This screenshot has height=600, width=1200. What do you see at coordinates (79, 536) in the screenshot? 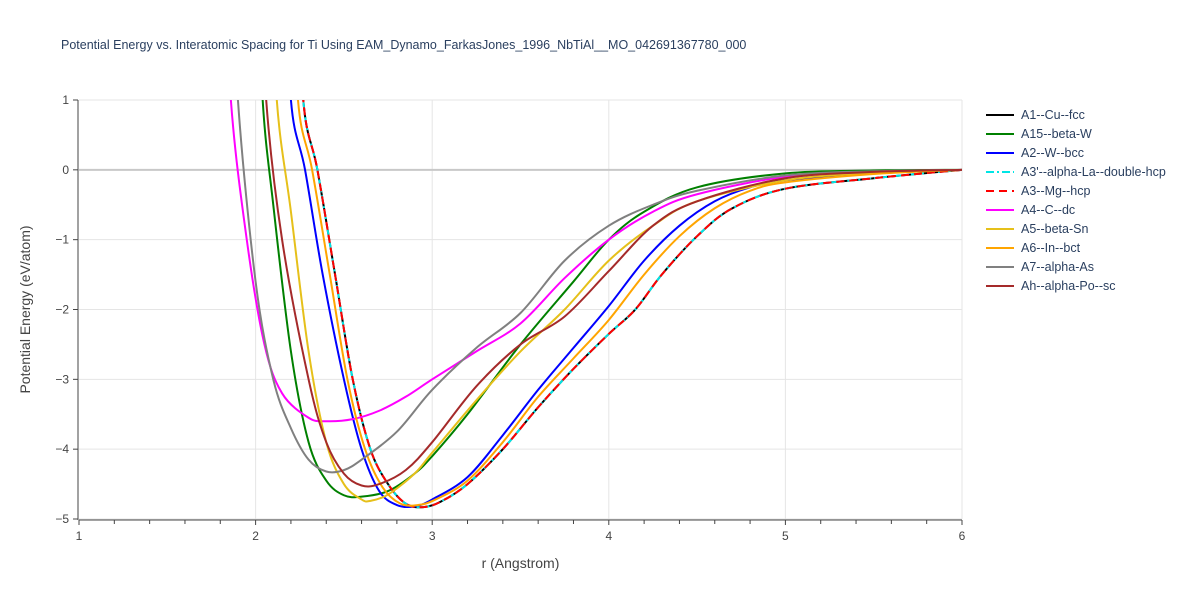
I see `x-tick-label: 1` at bounding box center [79, 536].